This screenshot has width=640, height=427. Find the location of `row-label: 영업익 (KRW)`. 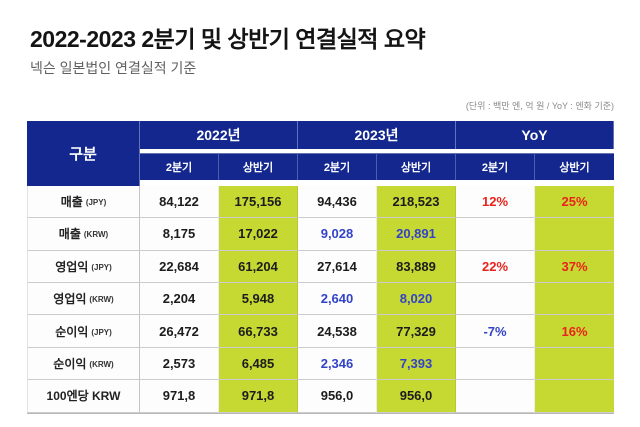

row-label: 영업익 (KRW) is located at coordinates (83, 299).